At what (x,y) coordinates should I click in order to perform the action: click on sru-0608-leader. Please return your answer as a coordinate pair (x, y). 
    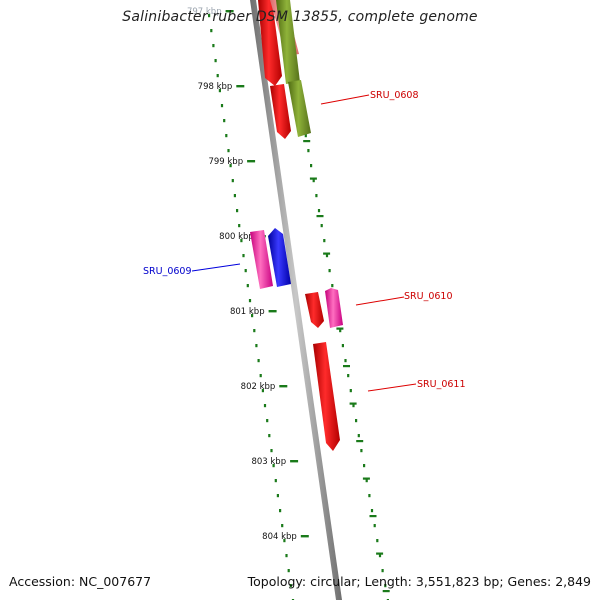
    Looking at the image, I should click on (345, 99).